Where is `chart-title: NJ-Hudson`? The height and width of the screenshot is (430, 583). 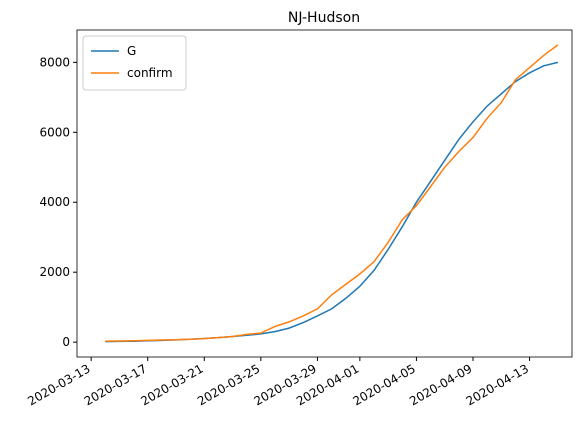
chart-title: NJ-Hudson is located at coordinates (324, 18).